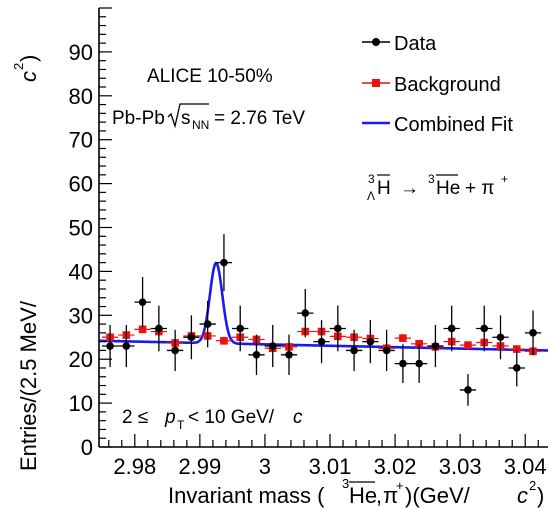 This screenshot has width=553, height=508. I want to click on decay-arrow: →, so click(409, 188).